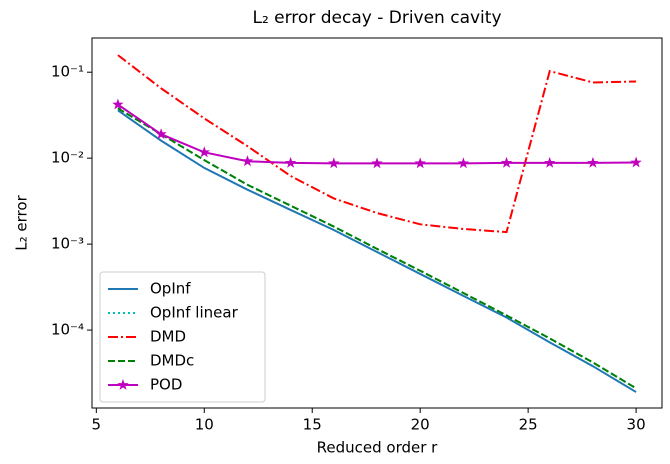 This screenshot has height=464, width=670. Describe the element at coordinates (420, 425) in the screenshot. I see `x-tick-label: 20` at that location.